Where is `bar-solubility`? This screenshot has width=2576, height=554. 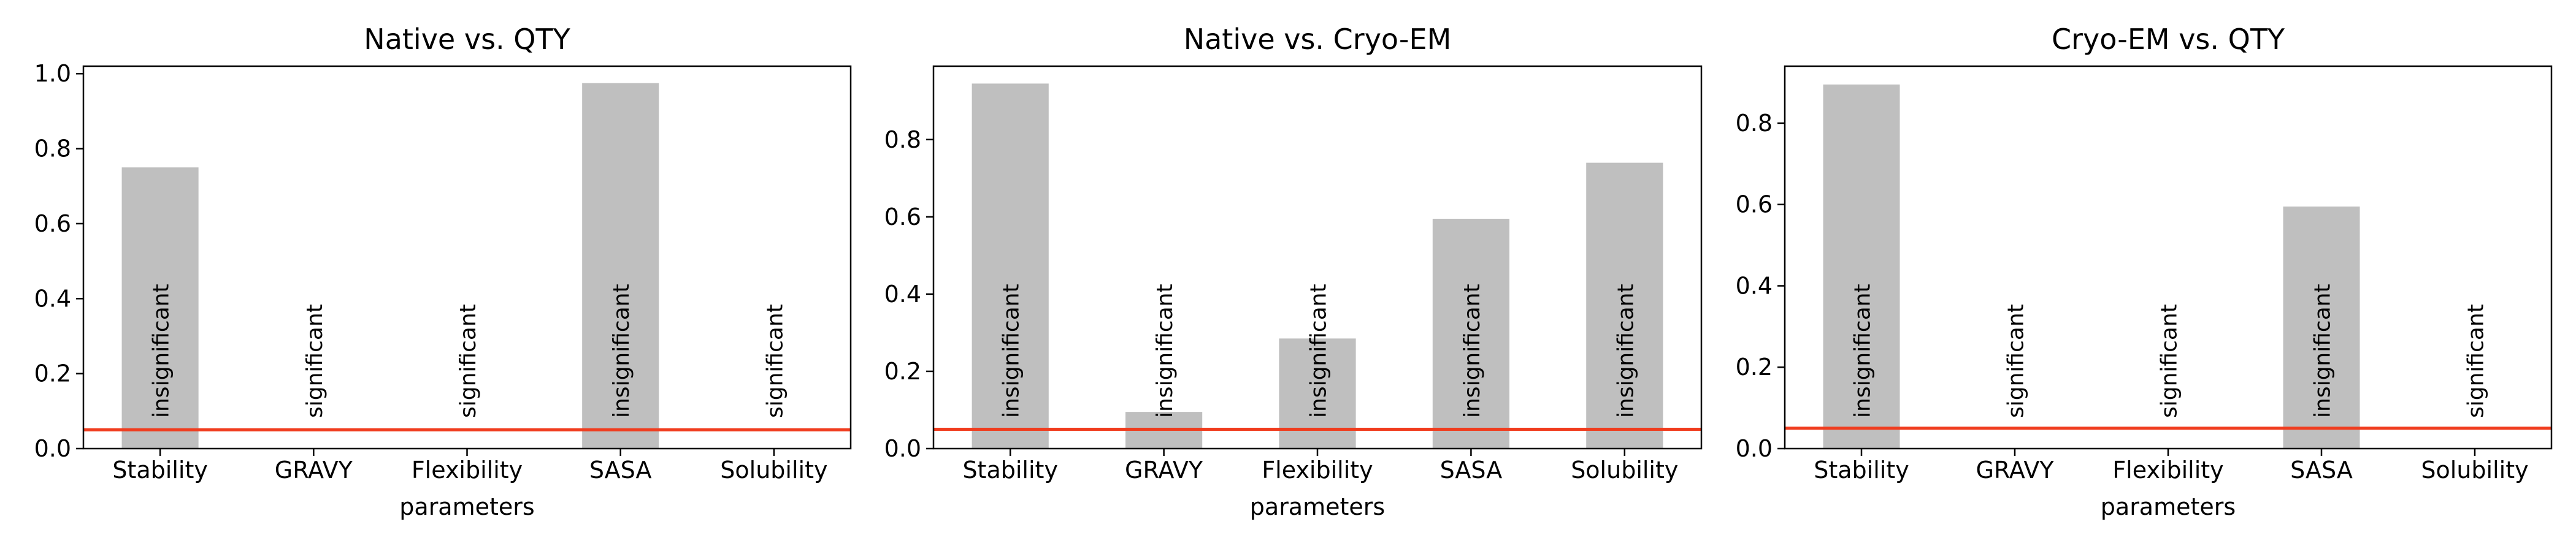
bar-solubility is located at coordinates (1624, 305).